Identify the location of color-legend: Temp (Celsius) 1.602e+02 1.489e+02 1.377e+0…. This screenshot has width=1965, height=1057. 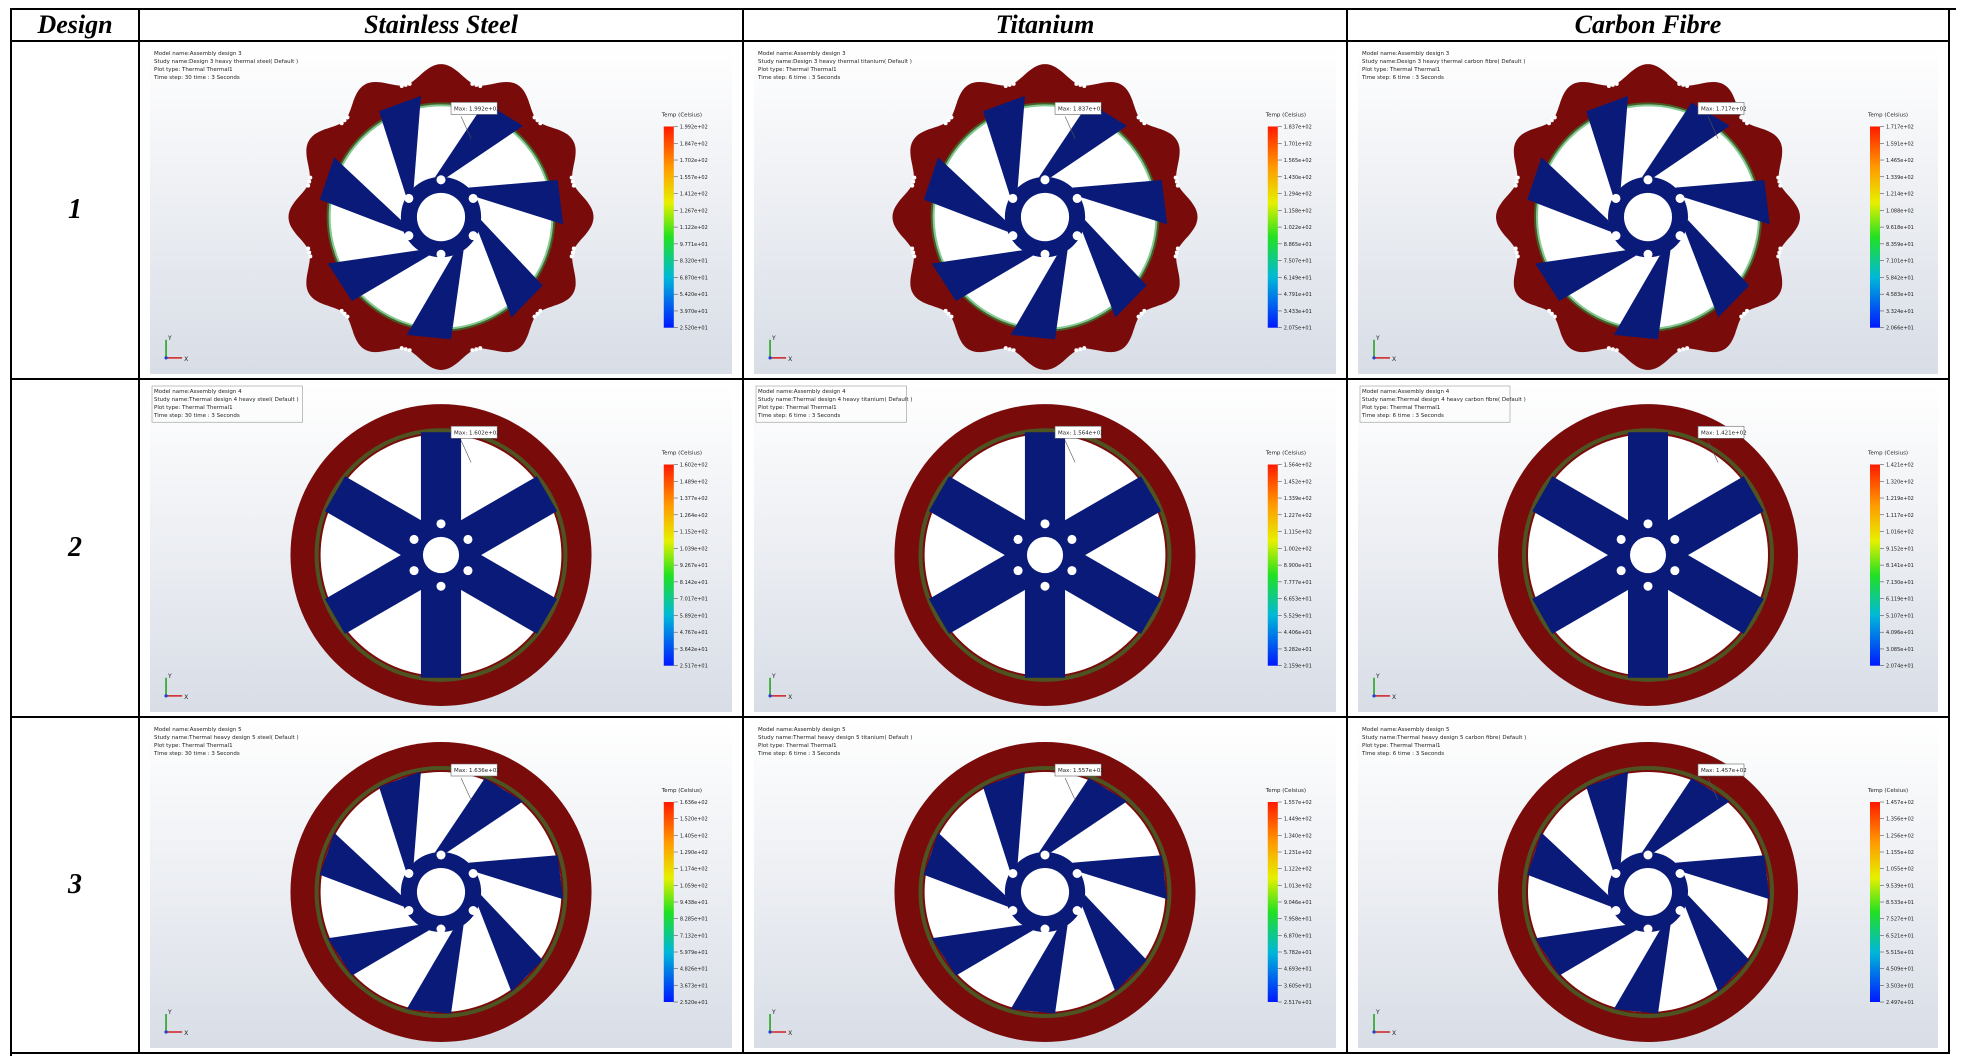
(684, 559).